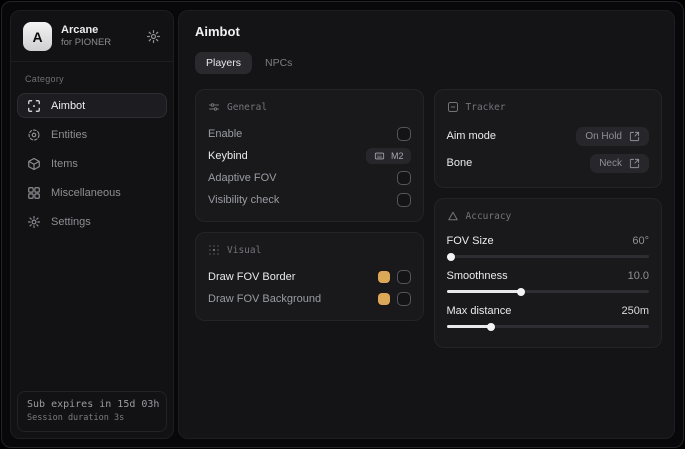 The height and width of the screenshot is (449, 685). What do you see at coordinates (477, 276) in the screenshot?
I see `setting-label: Smoothness` at bounding box center [477, 276].